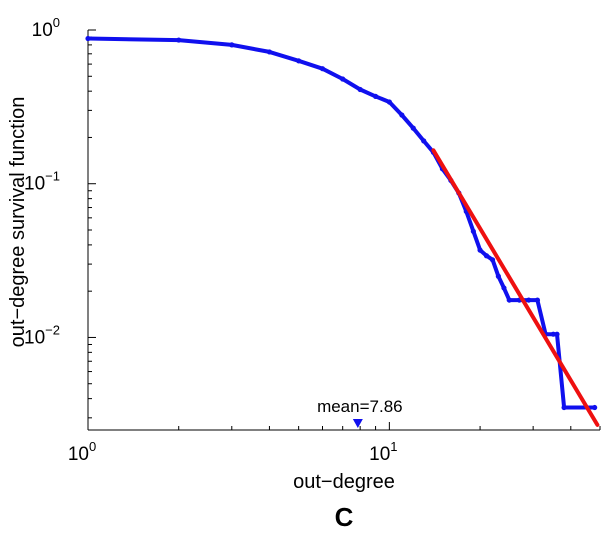  What do you see at coordinates (515, 287) in the screenshot?
I see `fit-line` at bounding box center [515, 287].